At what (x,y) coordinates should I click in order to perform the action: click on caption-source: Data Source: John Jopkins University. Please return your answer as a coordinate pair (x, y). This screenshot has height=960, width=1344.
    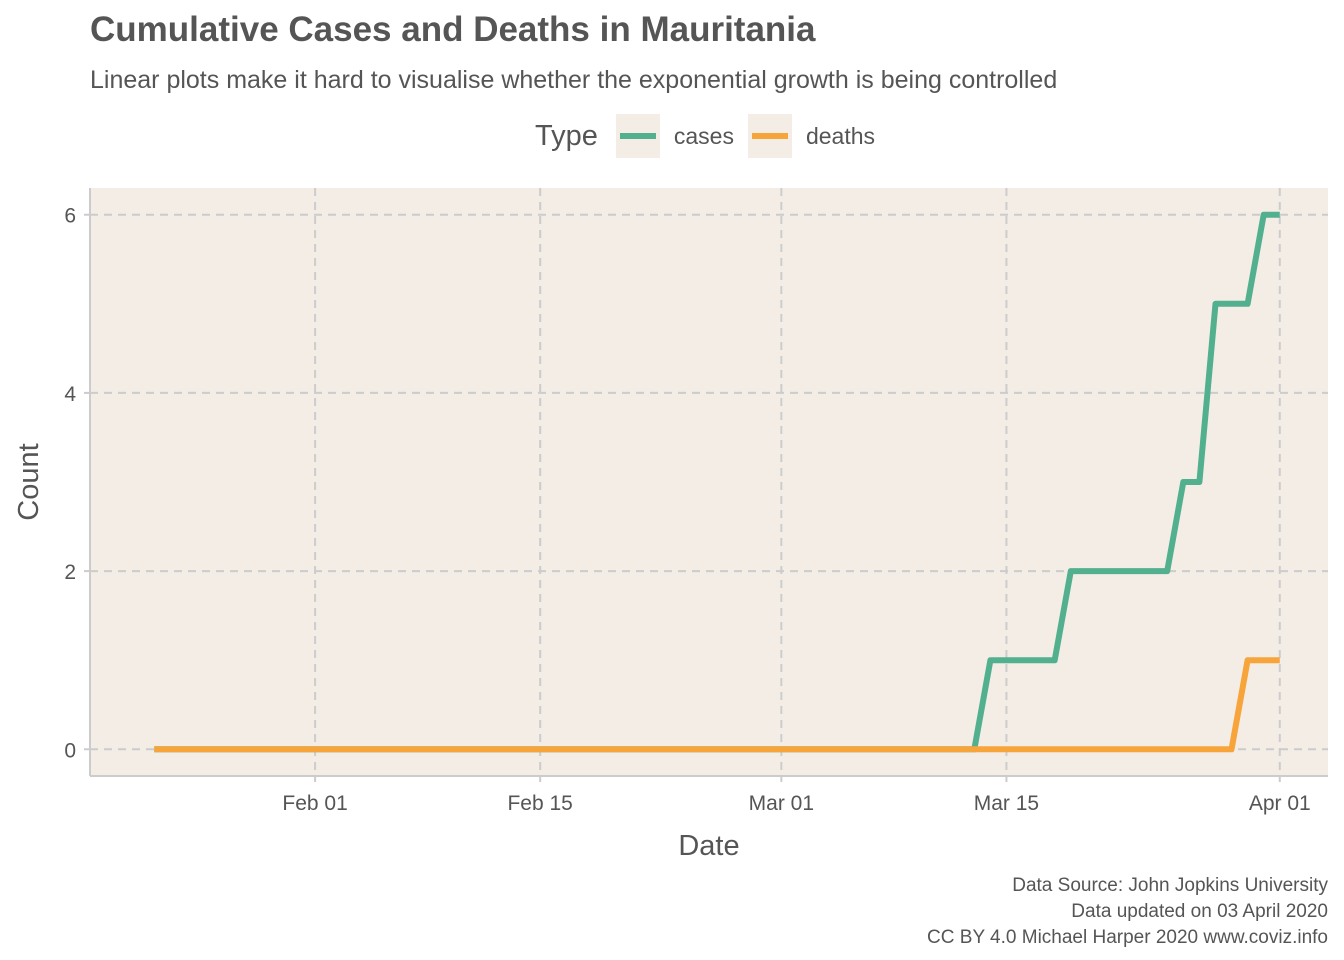
    Looking at the image, I should click on (1170, 885).